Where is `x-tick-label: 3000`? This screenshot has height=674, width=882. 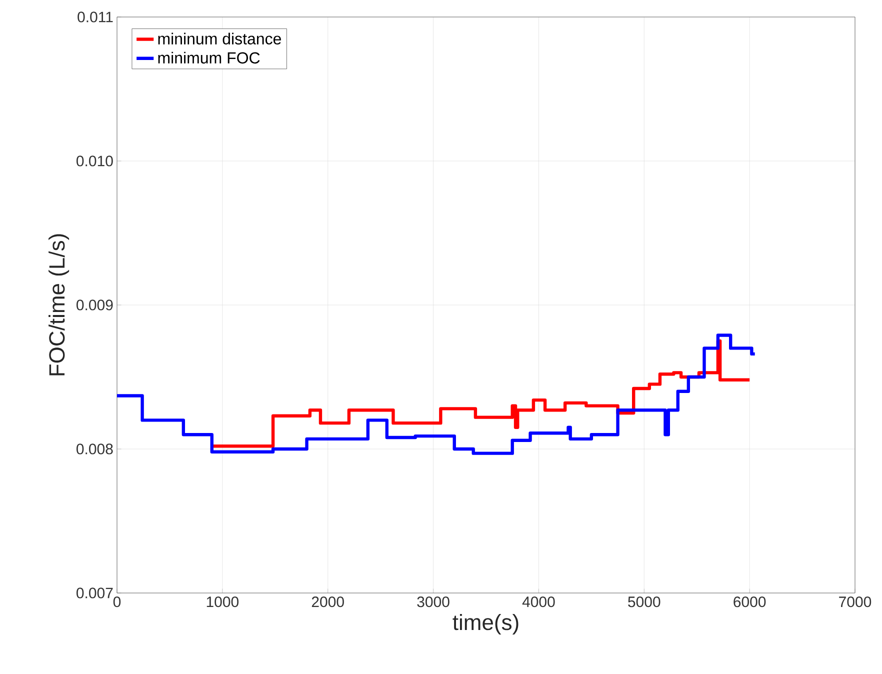
x-tick-label: 3000 is located at coordinates (433, 602).